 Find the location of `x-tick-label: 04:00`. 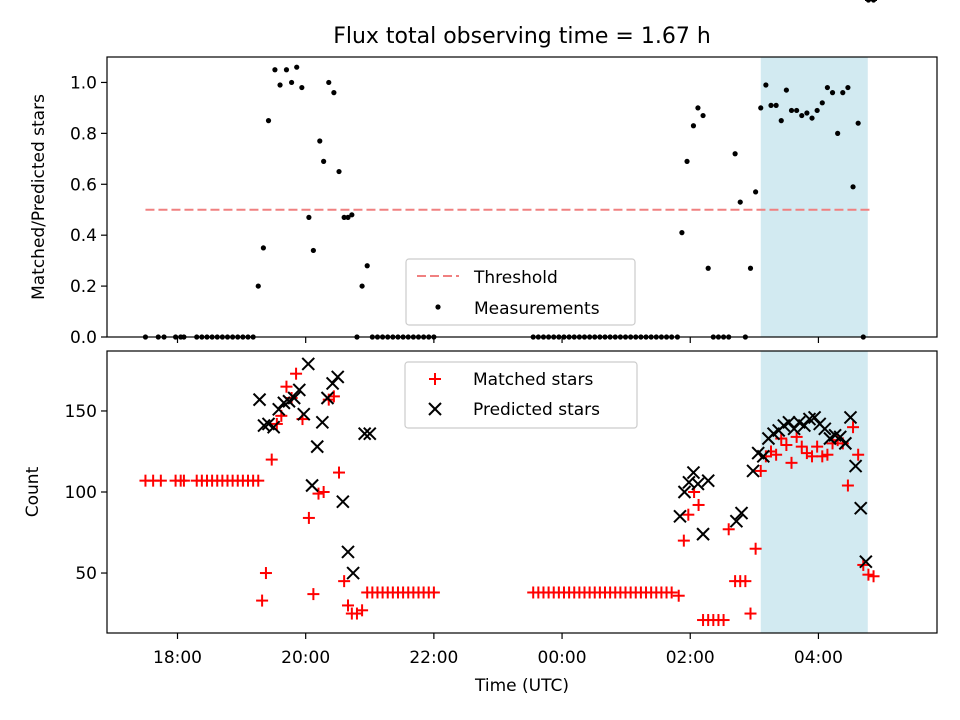

x-tick-label: 04:00 is located at coordinates (818, 658).